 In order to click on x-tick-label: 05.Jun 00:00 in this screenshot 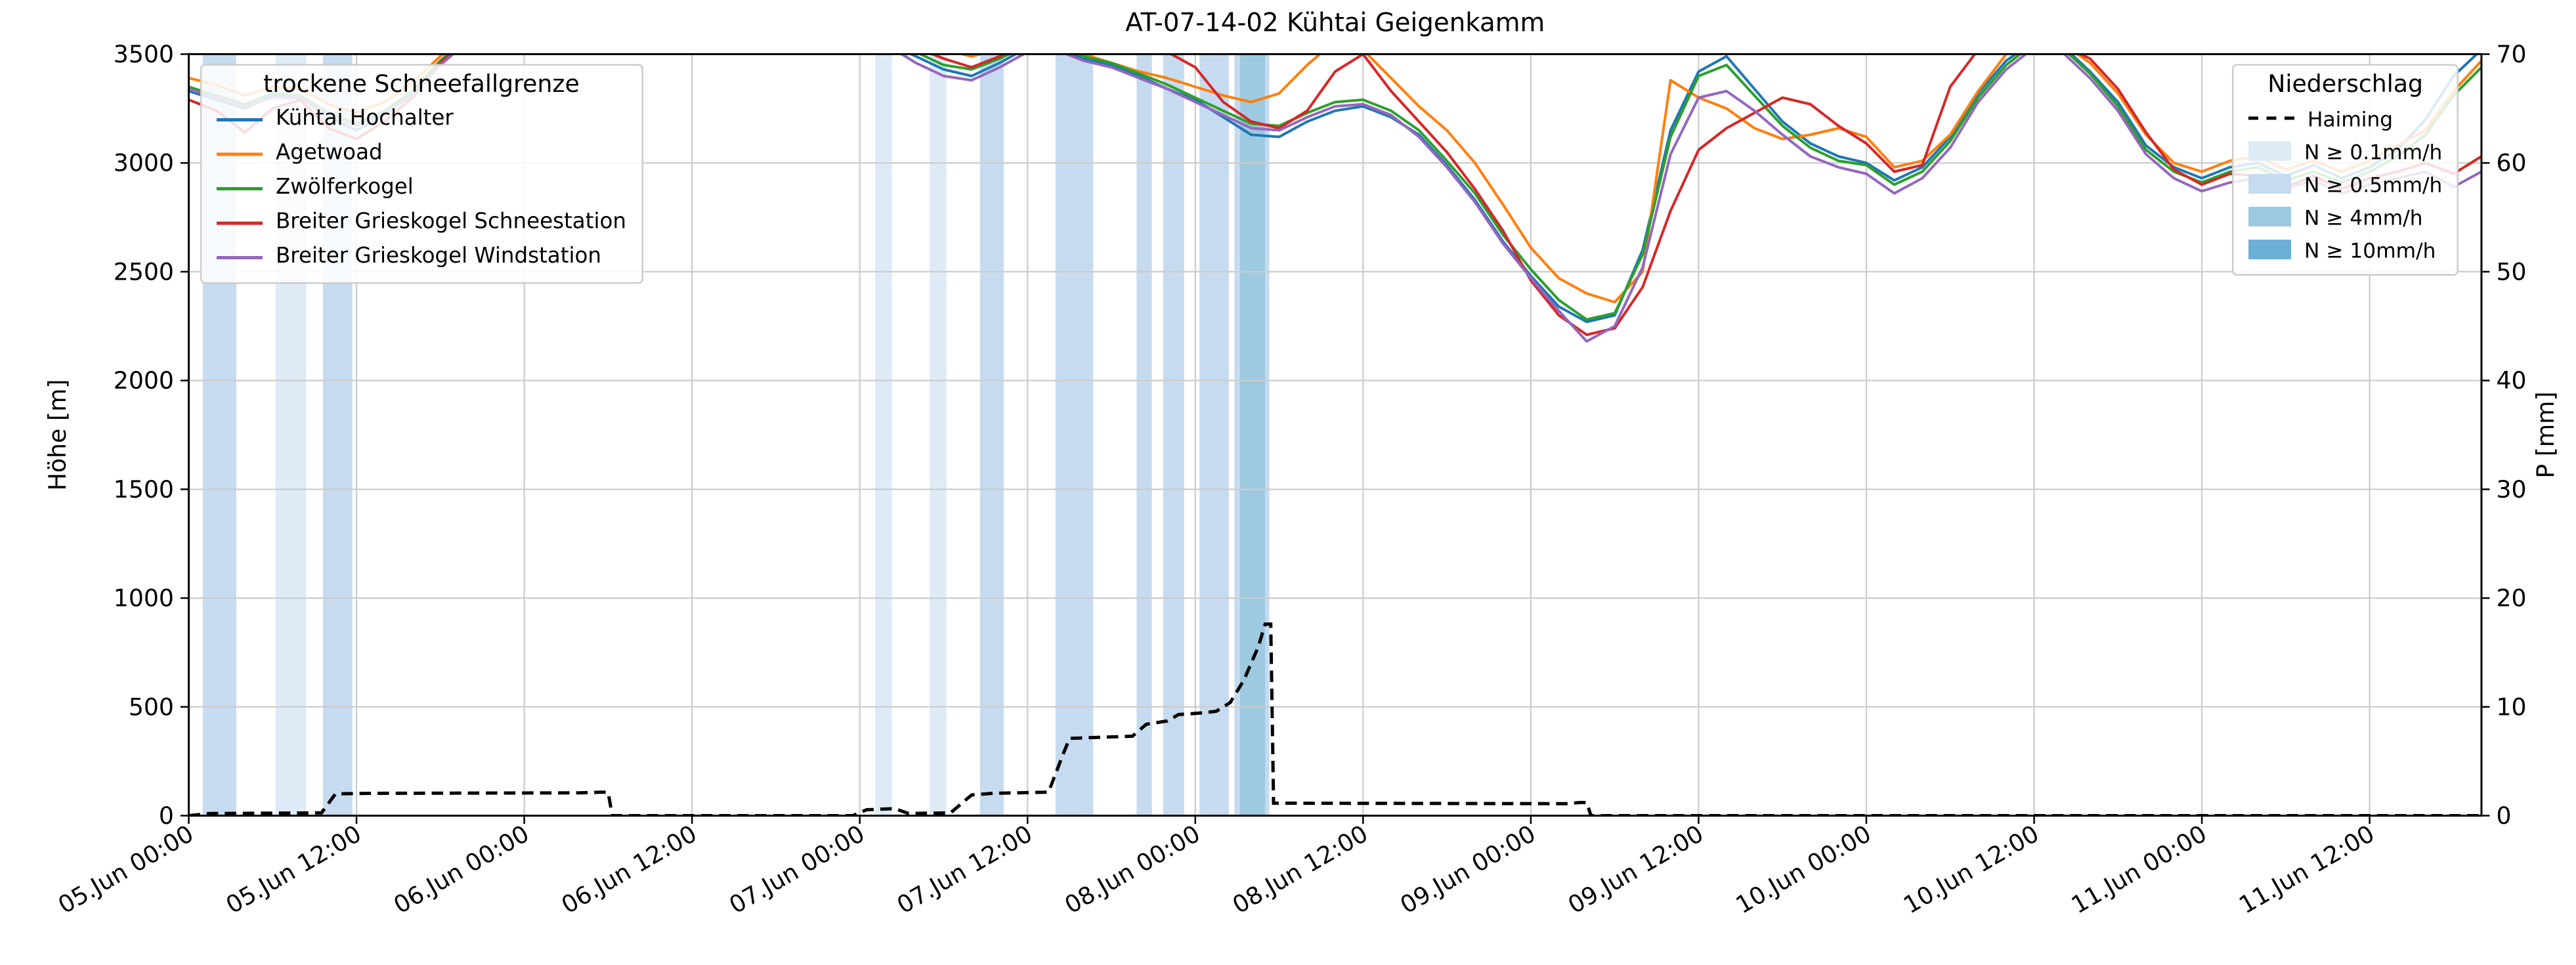, I will do `click(125, 869)`.